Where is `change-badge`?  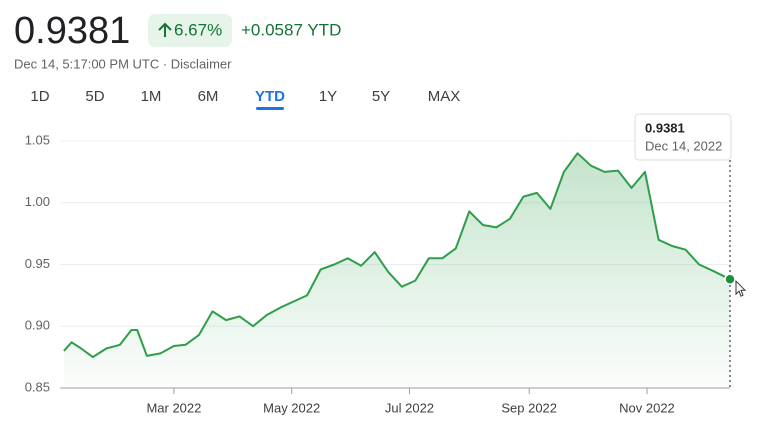
change-badge is located at coordinates (190, 30).